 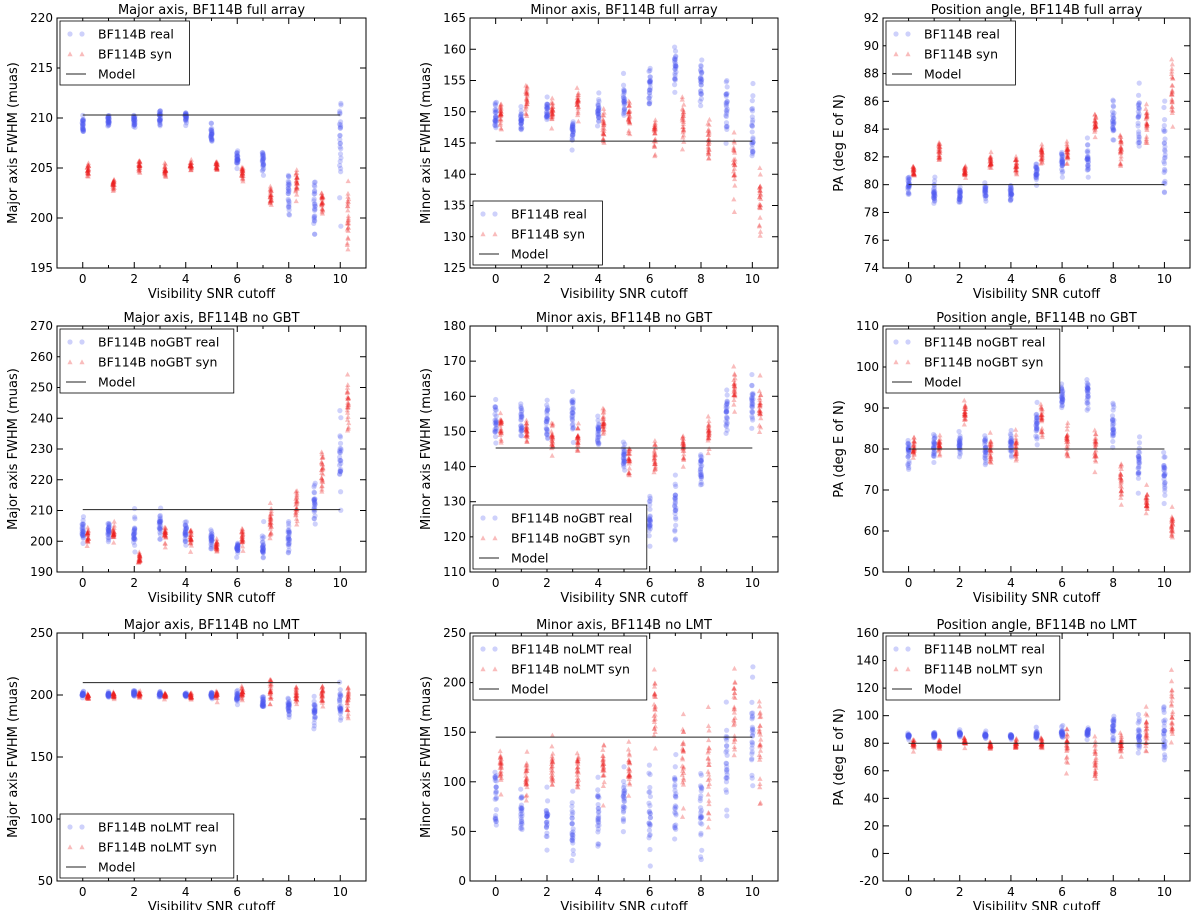 What do you see at coordinates (871, 129) in the screenshot?
I see `panel-3-ytick-label: 84` at bounding box center [871, 129].